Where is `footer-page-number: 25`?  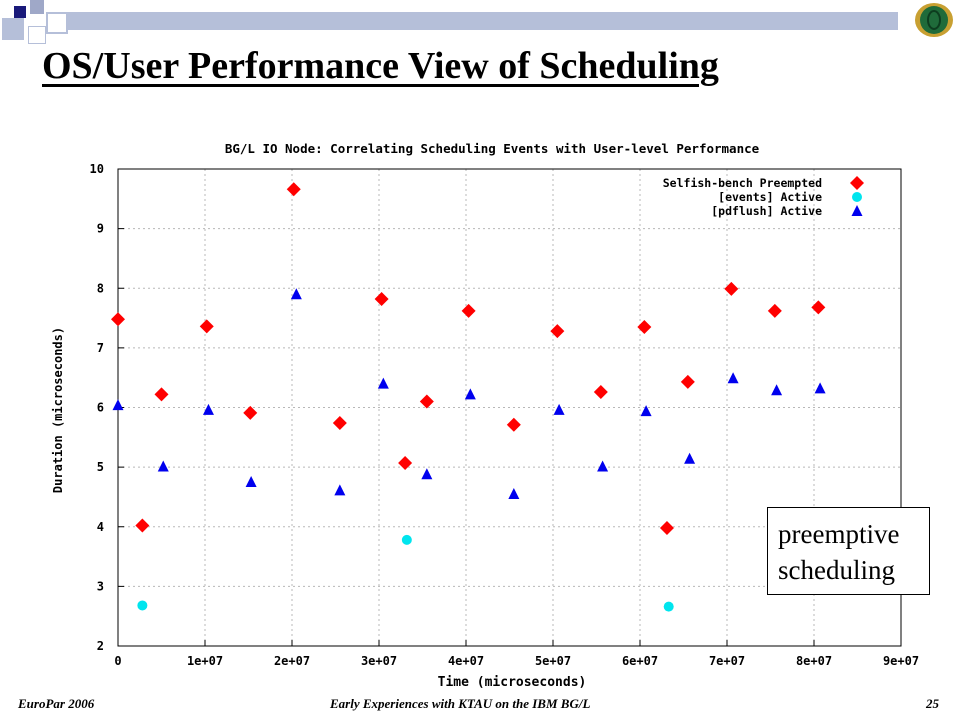
footer-page-number: 25 is located at coordinates (932, 703).